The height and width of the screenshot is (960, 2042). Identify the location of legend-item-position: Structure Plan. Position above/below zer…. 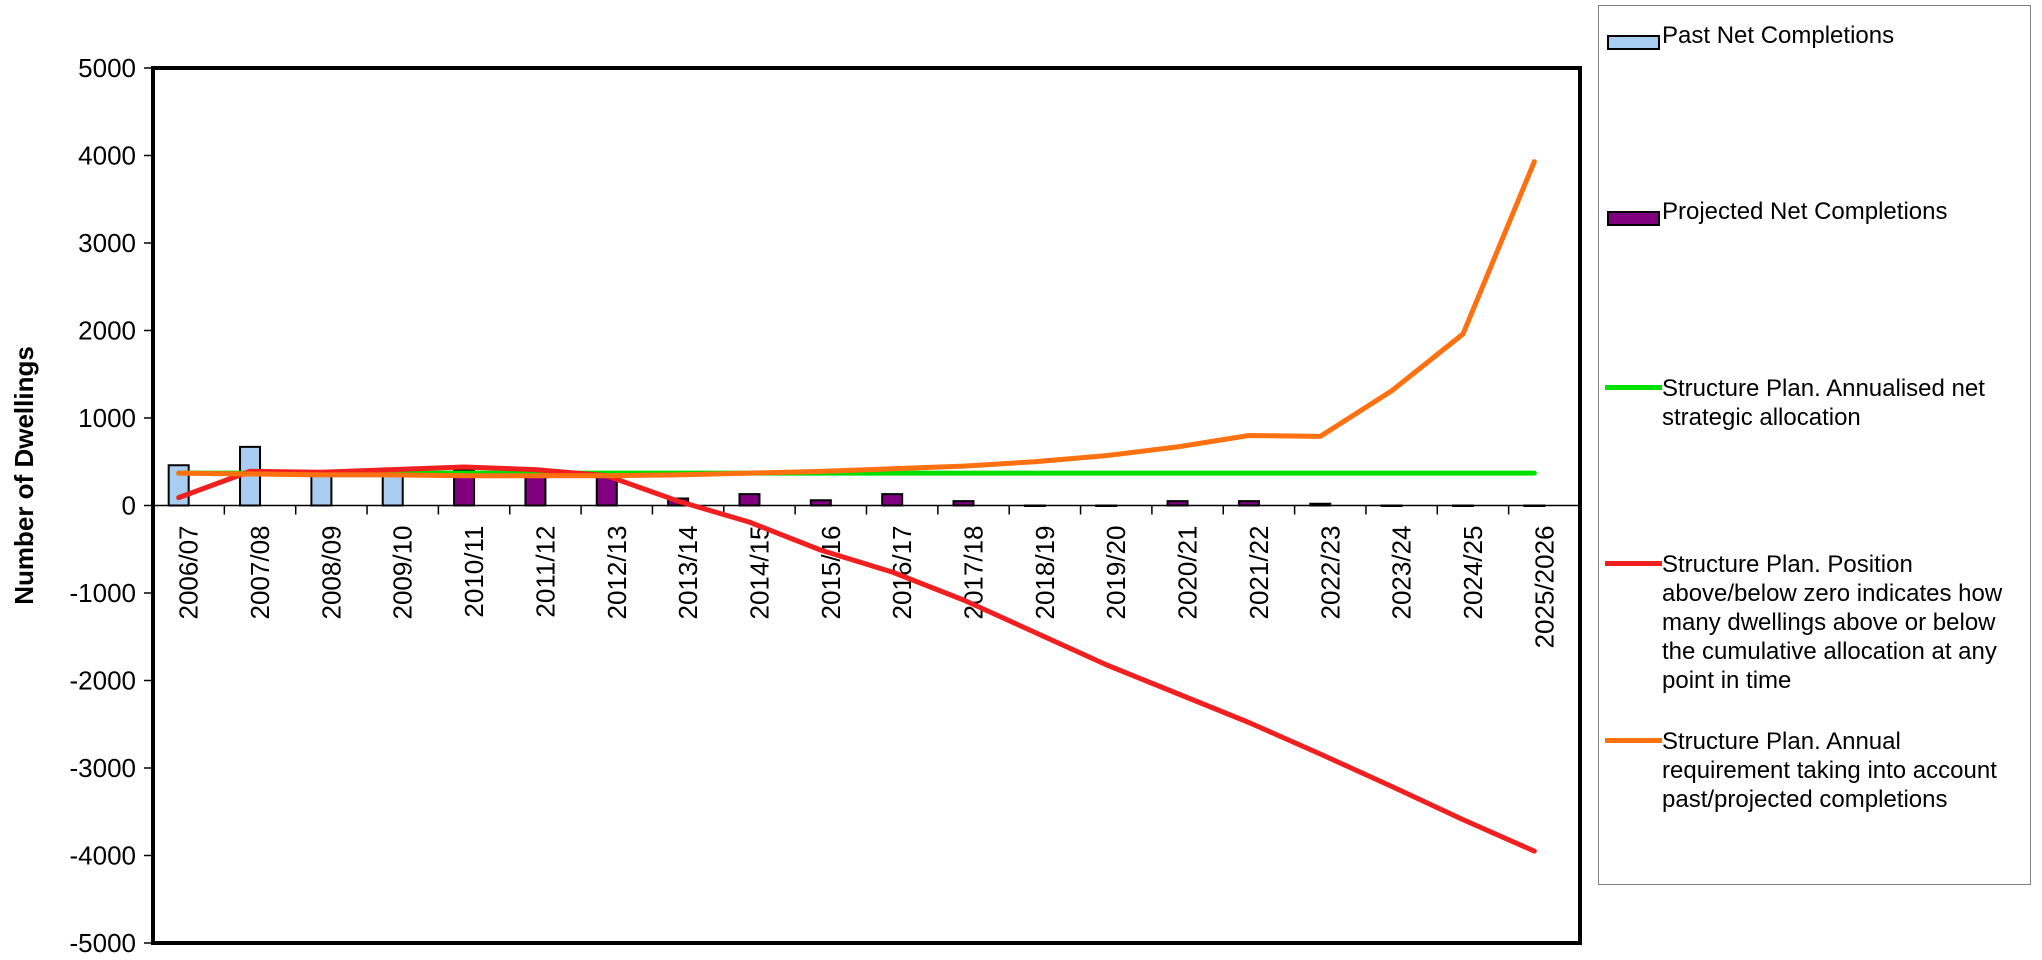
(1816, 621).